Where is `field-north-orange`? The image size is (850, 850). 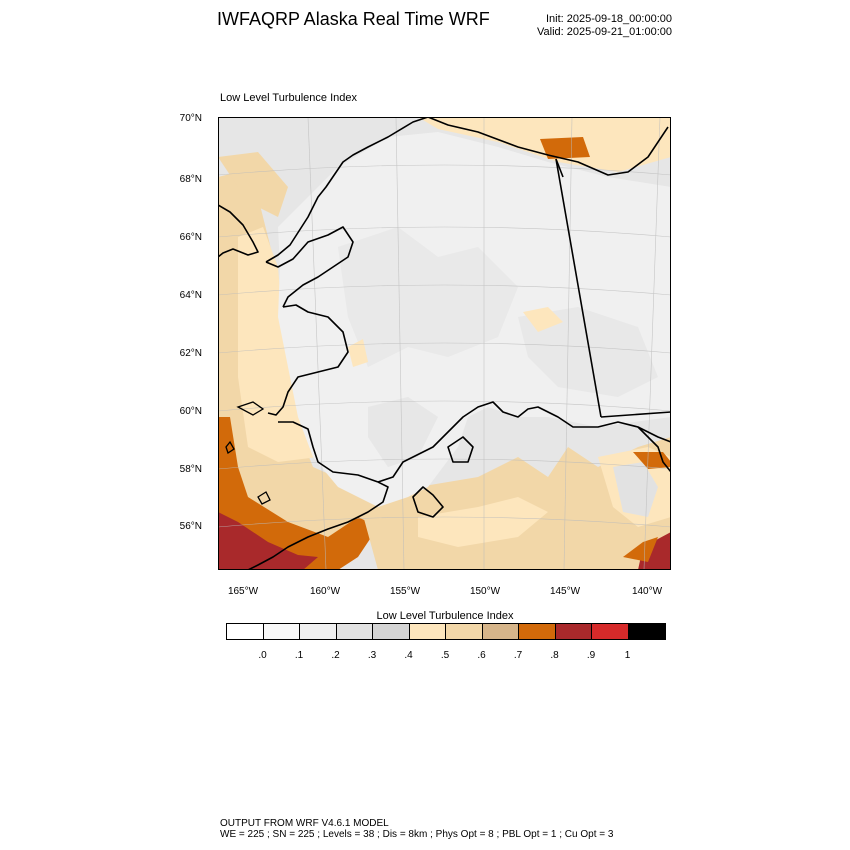
field-north-orange is located at coordinates (565, 148).